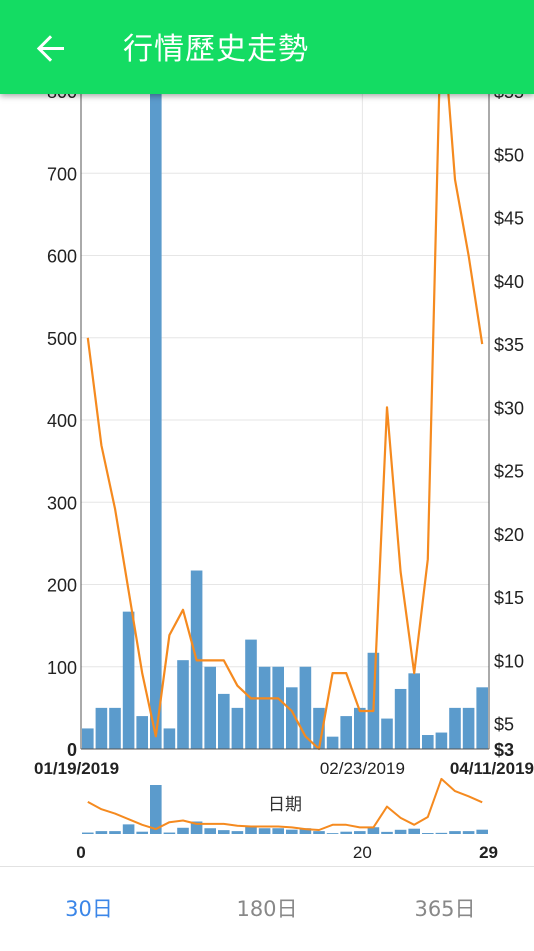  I want to click on x-tick-label: 02/23/2019, so click(362, 768).